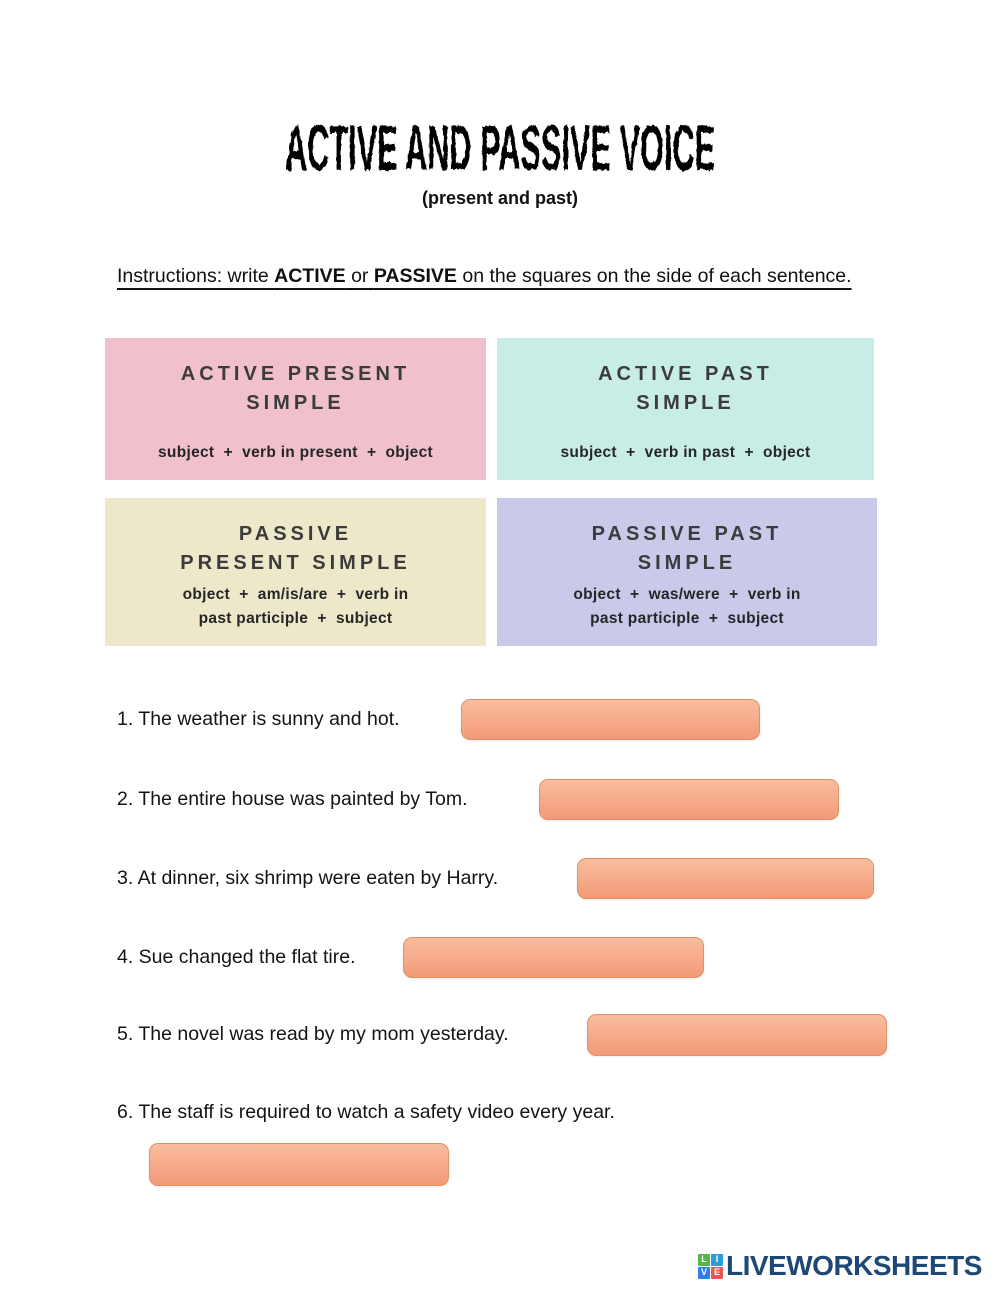 Image resolution: width=1000 pixels, height=1291 pixels. What do you see at coordinates (415, 276) in the screenshot?
I see `instructions-keyword-passive: PASSIVE` at bounding box center [415, 276].